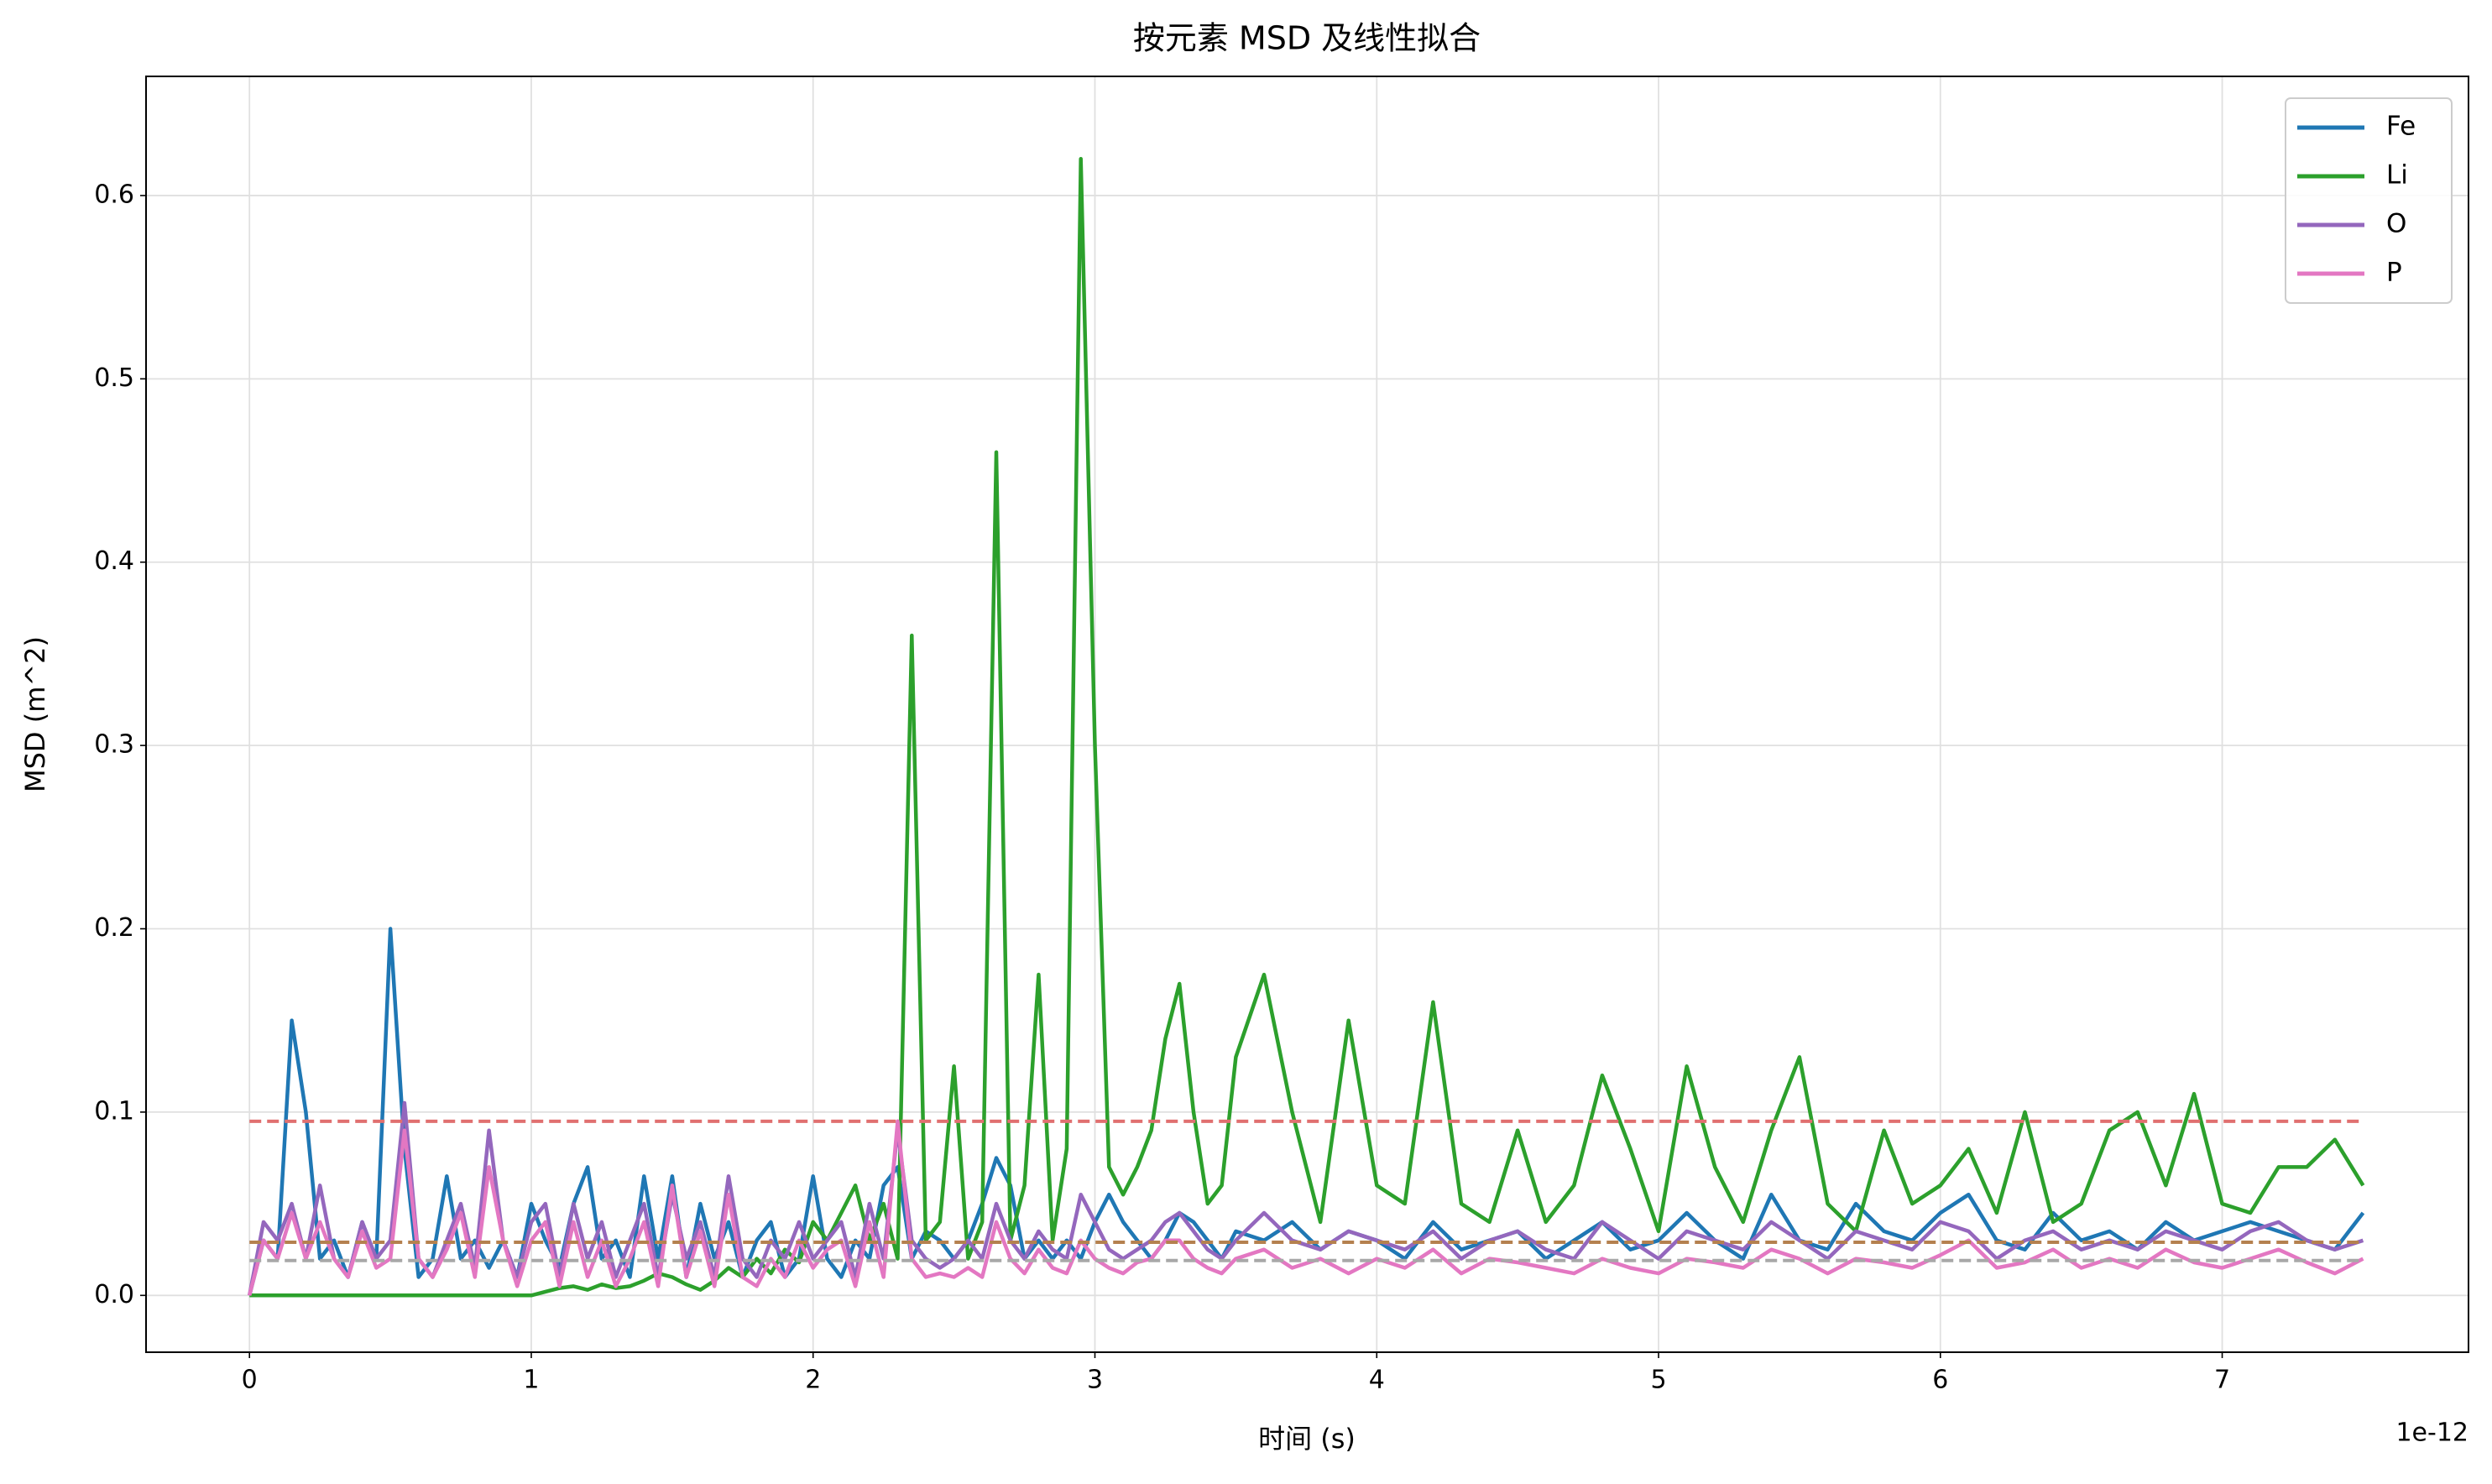  Describe the element at coordinates (1658, 1380) in the screenshot. I see `x-tick-label: 5` at that location.